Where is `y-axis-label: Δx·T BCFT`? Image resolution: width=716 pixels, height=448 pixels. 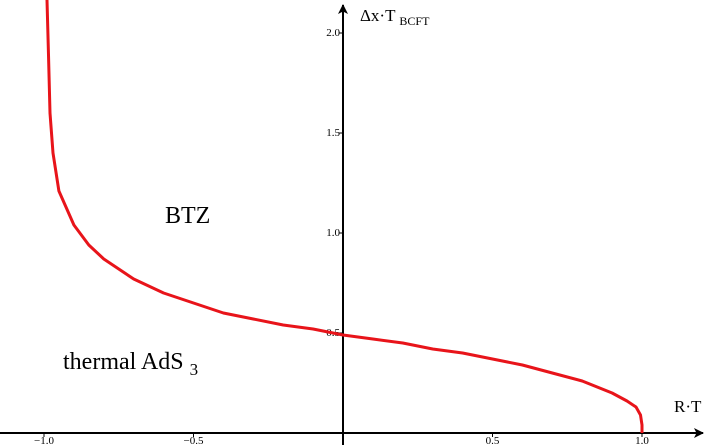
y-axis-label: Δx·T BCFT is located at coordinates (395, 17).